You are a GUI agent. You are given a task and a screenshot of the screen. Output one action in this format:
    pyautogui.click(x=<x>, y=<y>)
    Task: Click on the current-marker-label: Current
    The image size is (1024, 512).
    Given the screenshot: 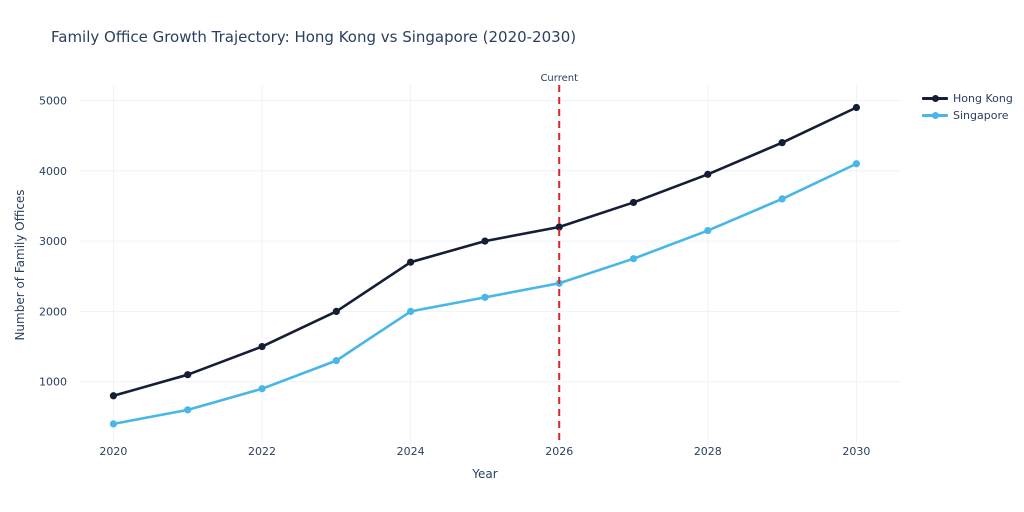 What is the action you would take?
    pyautogui.click(x=559, y=78)
    